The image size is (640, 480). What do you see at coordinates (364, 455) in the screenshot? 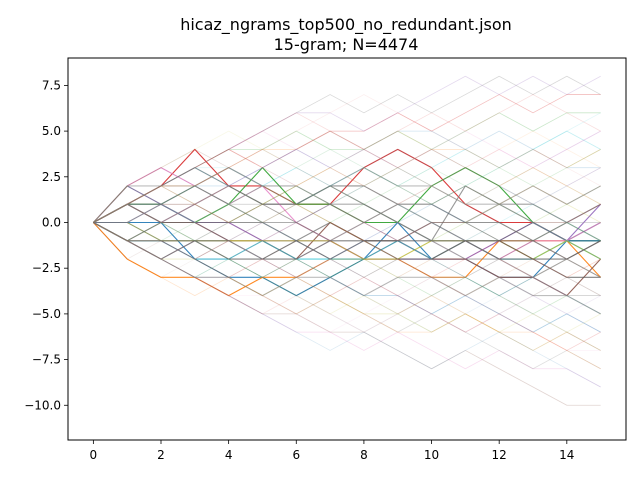
I see `x-tick-label: 8` at bounding box center [364, 455].